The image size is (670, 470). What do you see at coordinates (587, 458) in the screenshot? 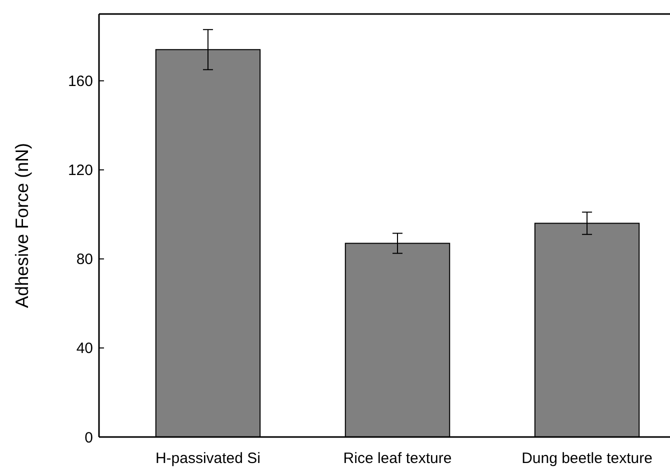
I see `x-tick-label: Dung beetle texture` at bounding box center [587, 458].